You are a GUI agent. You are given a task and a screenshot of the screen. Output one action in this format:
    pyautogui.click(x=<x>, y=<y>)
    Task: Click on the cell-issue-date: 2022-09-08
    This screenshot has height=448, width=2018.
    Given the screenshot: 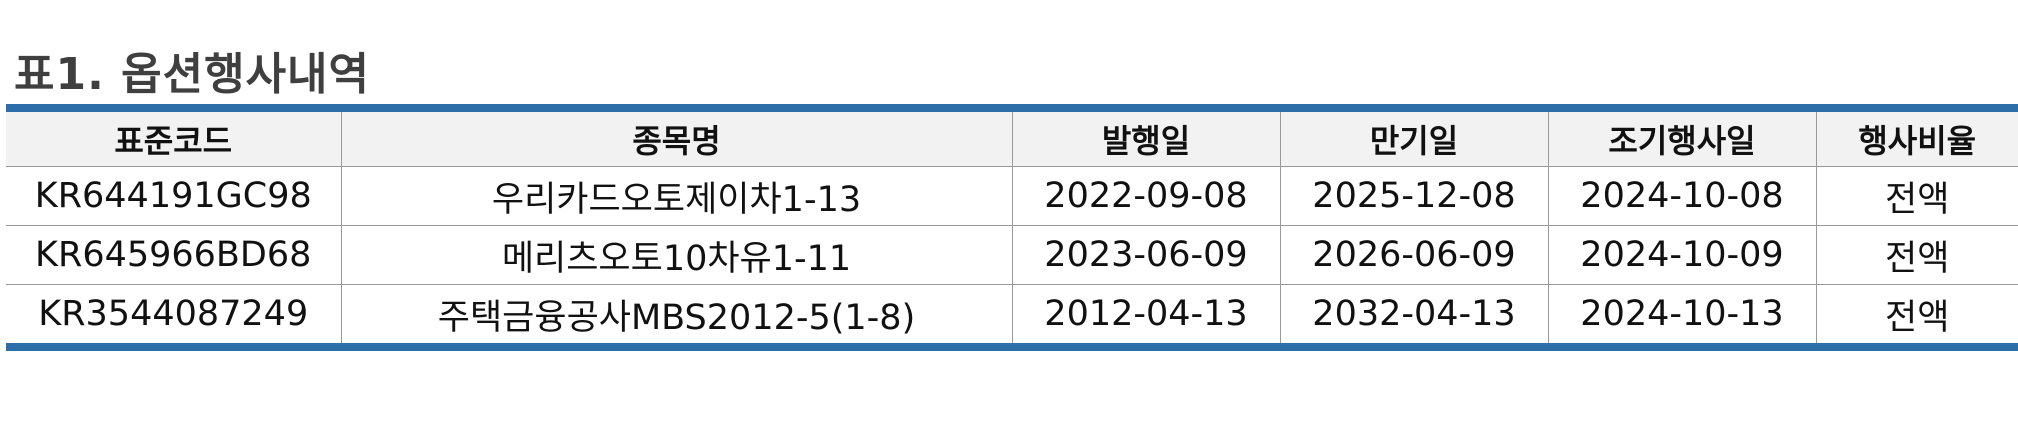 What is the action you would take?
    pyautogui.click(x=1145, y=196)
    